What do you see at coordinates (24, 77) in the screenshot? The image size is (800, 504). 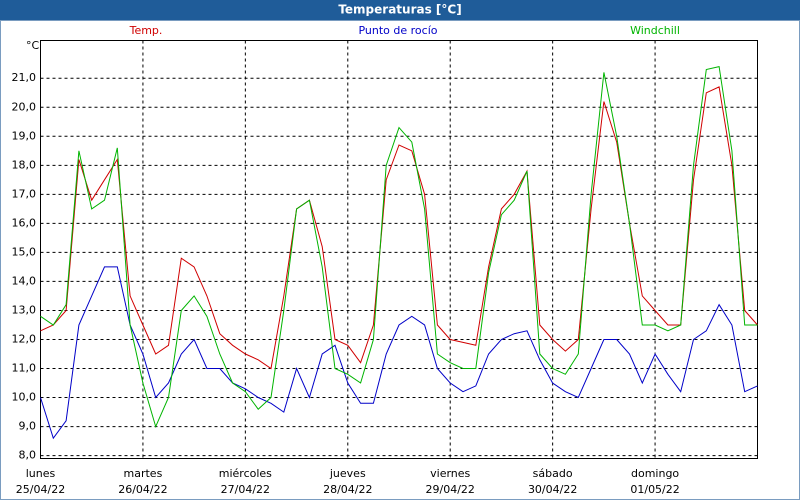 I see `y-tick-label: 21,0` at bounding box center [24, 77].